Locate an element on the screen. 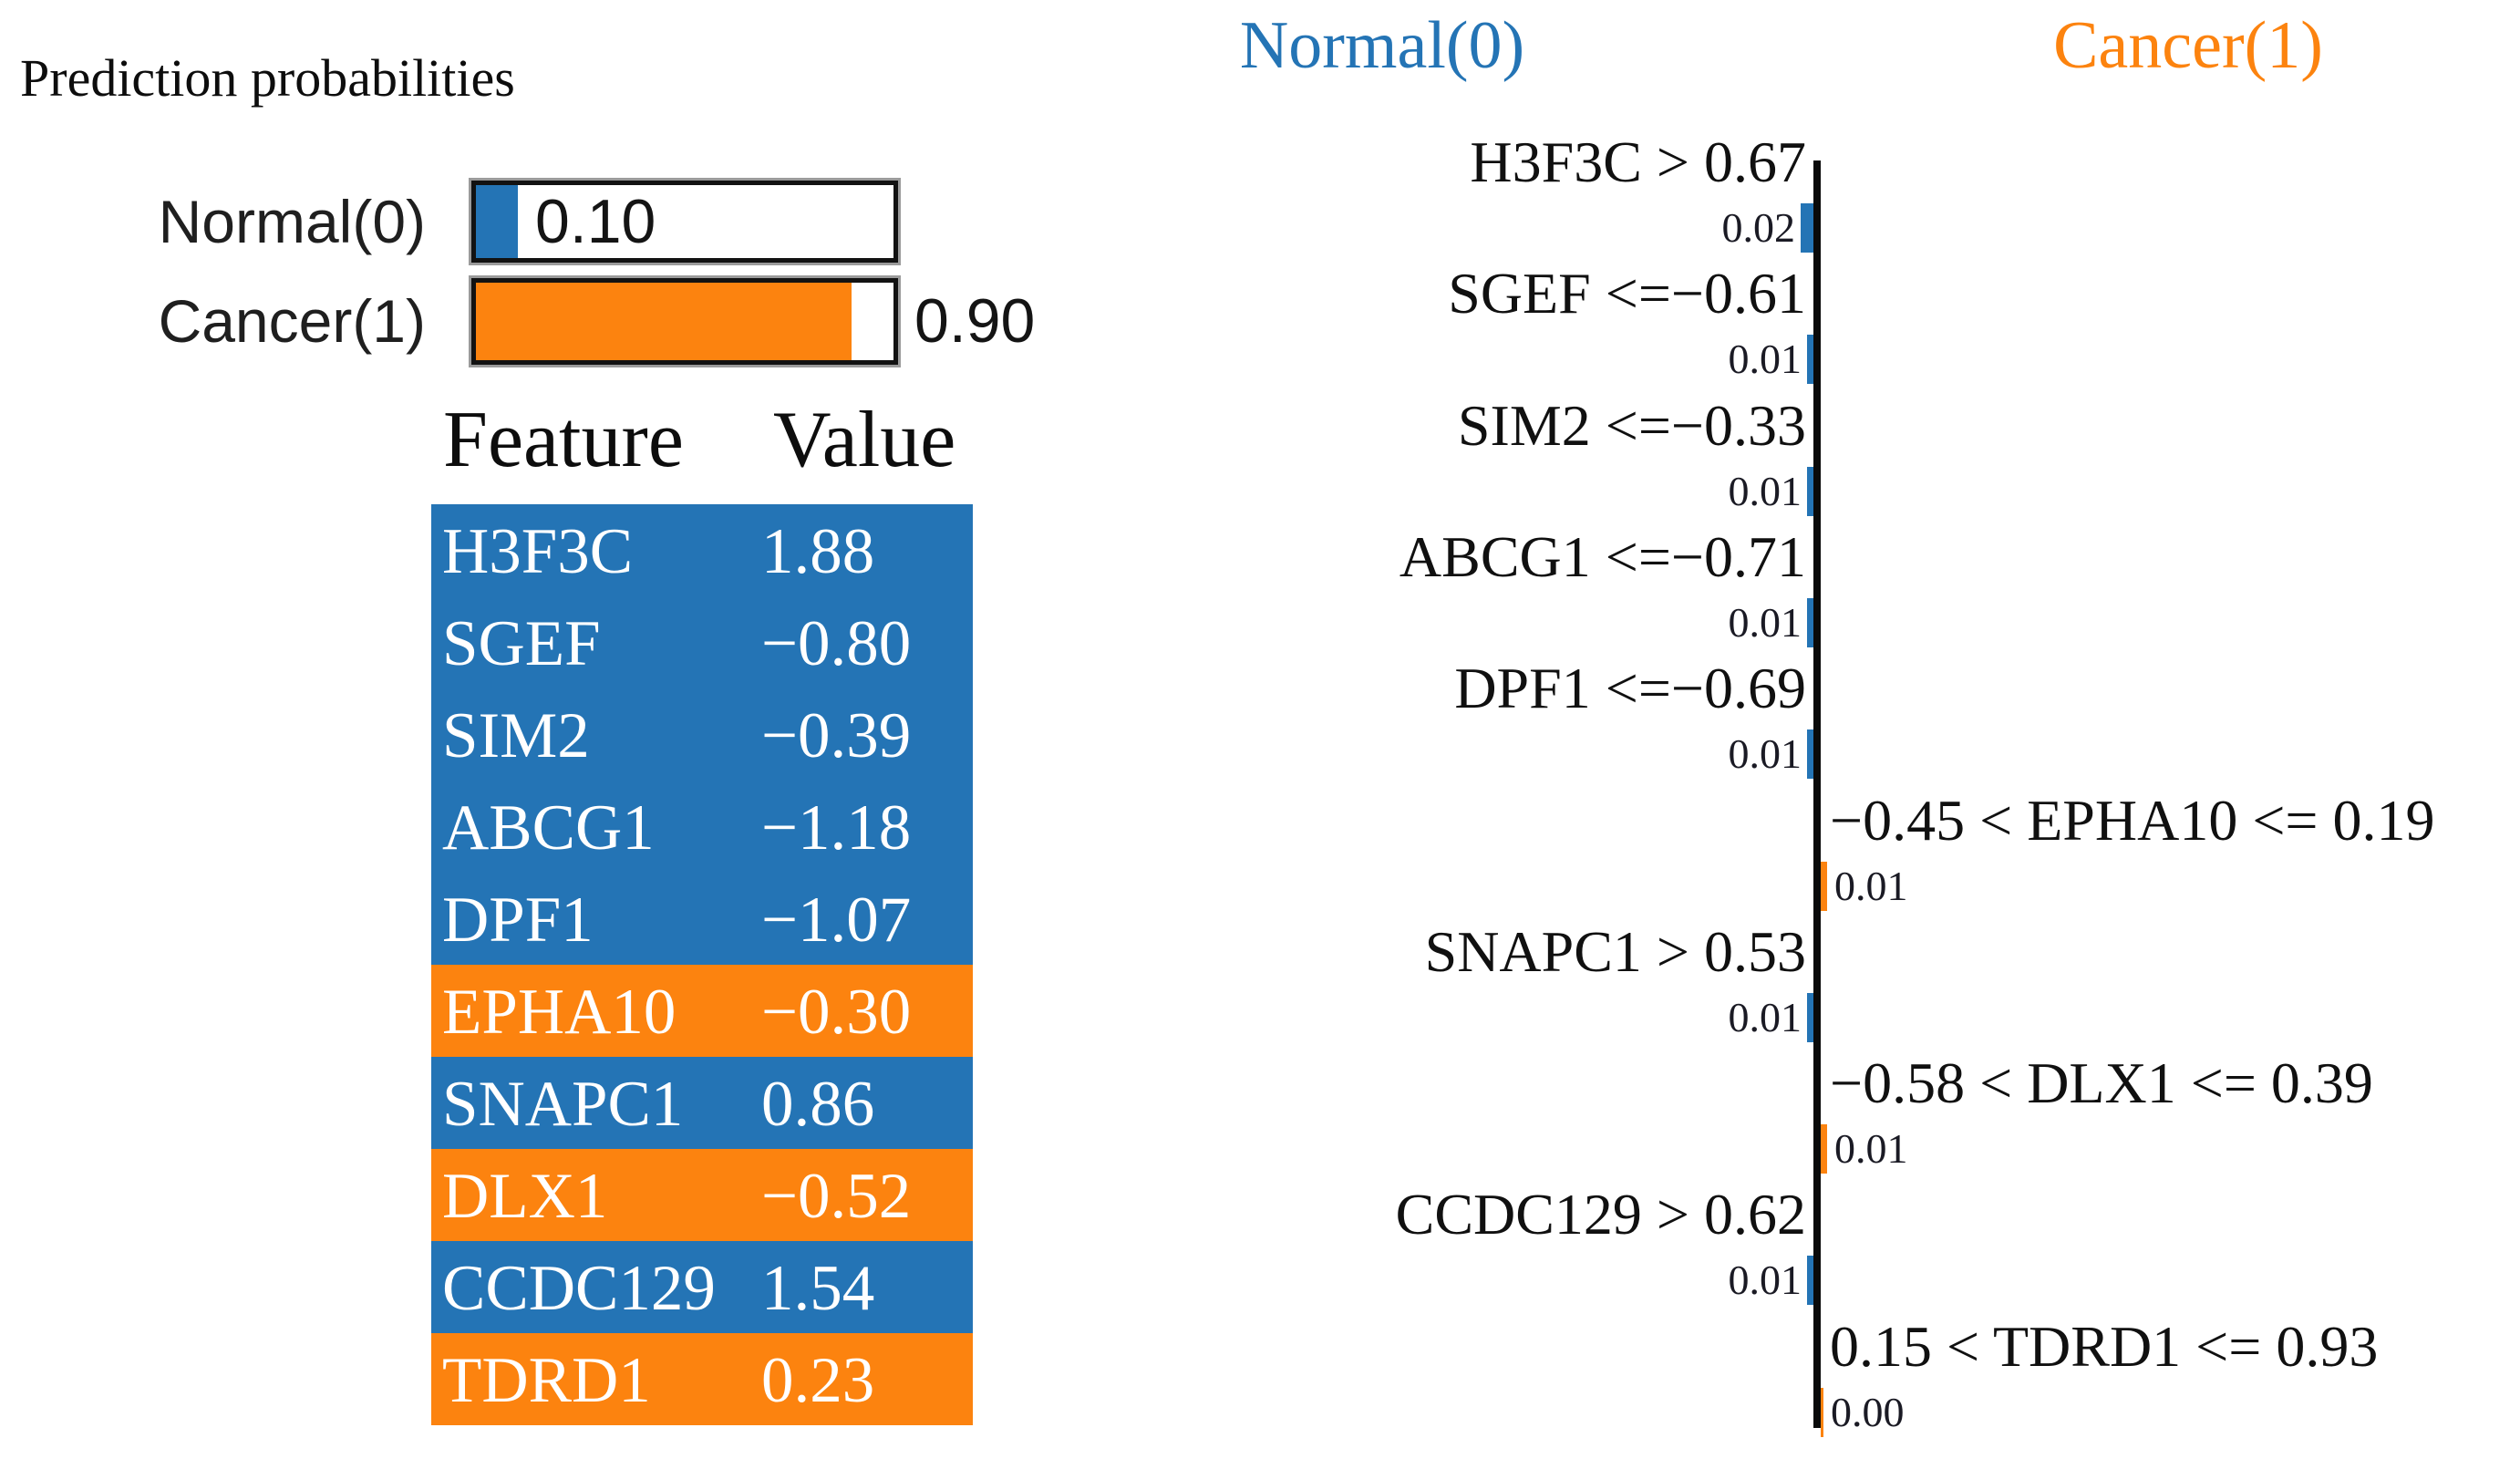 The width and height of the screenshot is (2520, 1469). feature-value: 0.23 is located at coordinates (818, 1380).